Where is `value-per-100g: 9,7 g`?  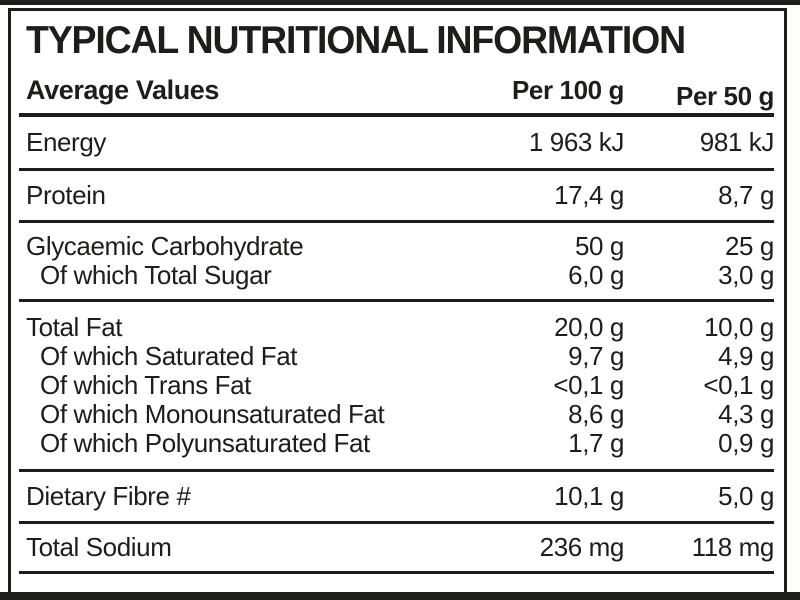 value-per-100g: 9,7 g is located at coordinates (596, 355).